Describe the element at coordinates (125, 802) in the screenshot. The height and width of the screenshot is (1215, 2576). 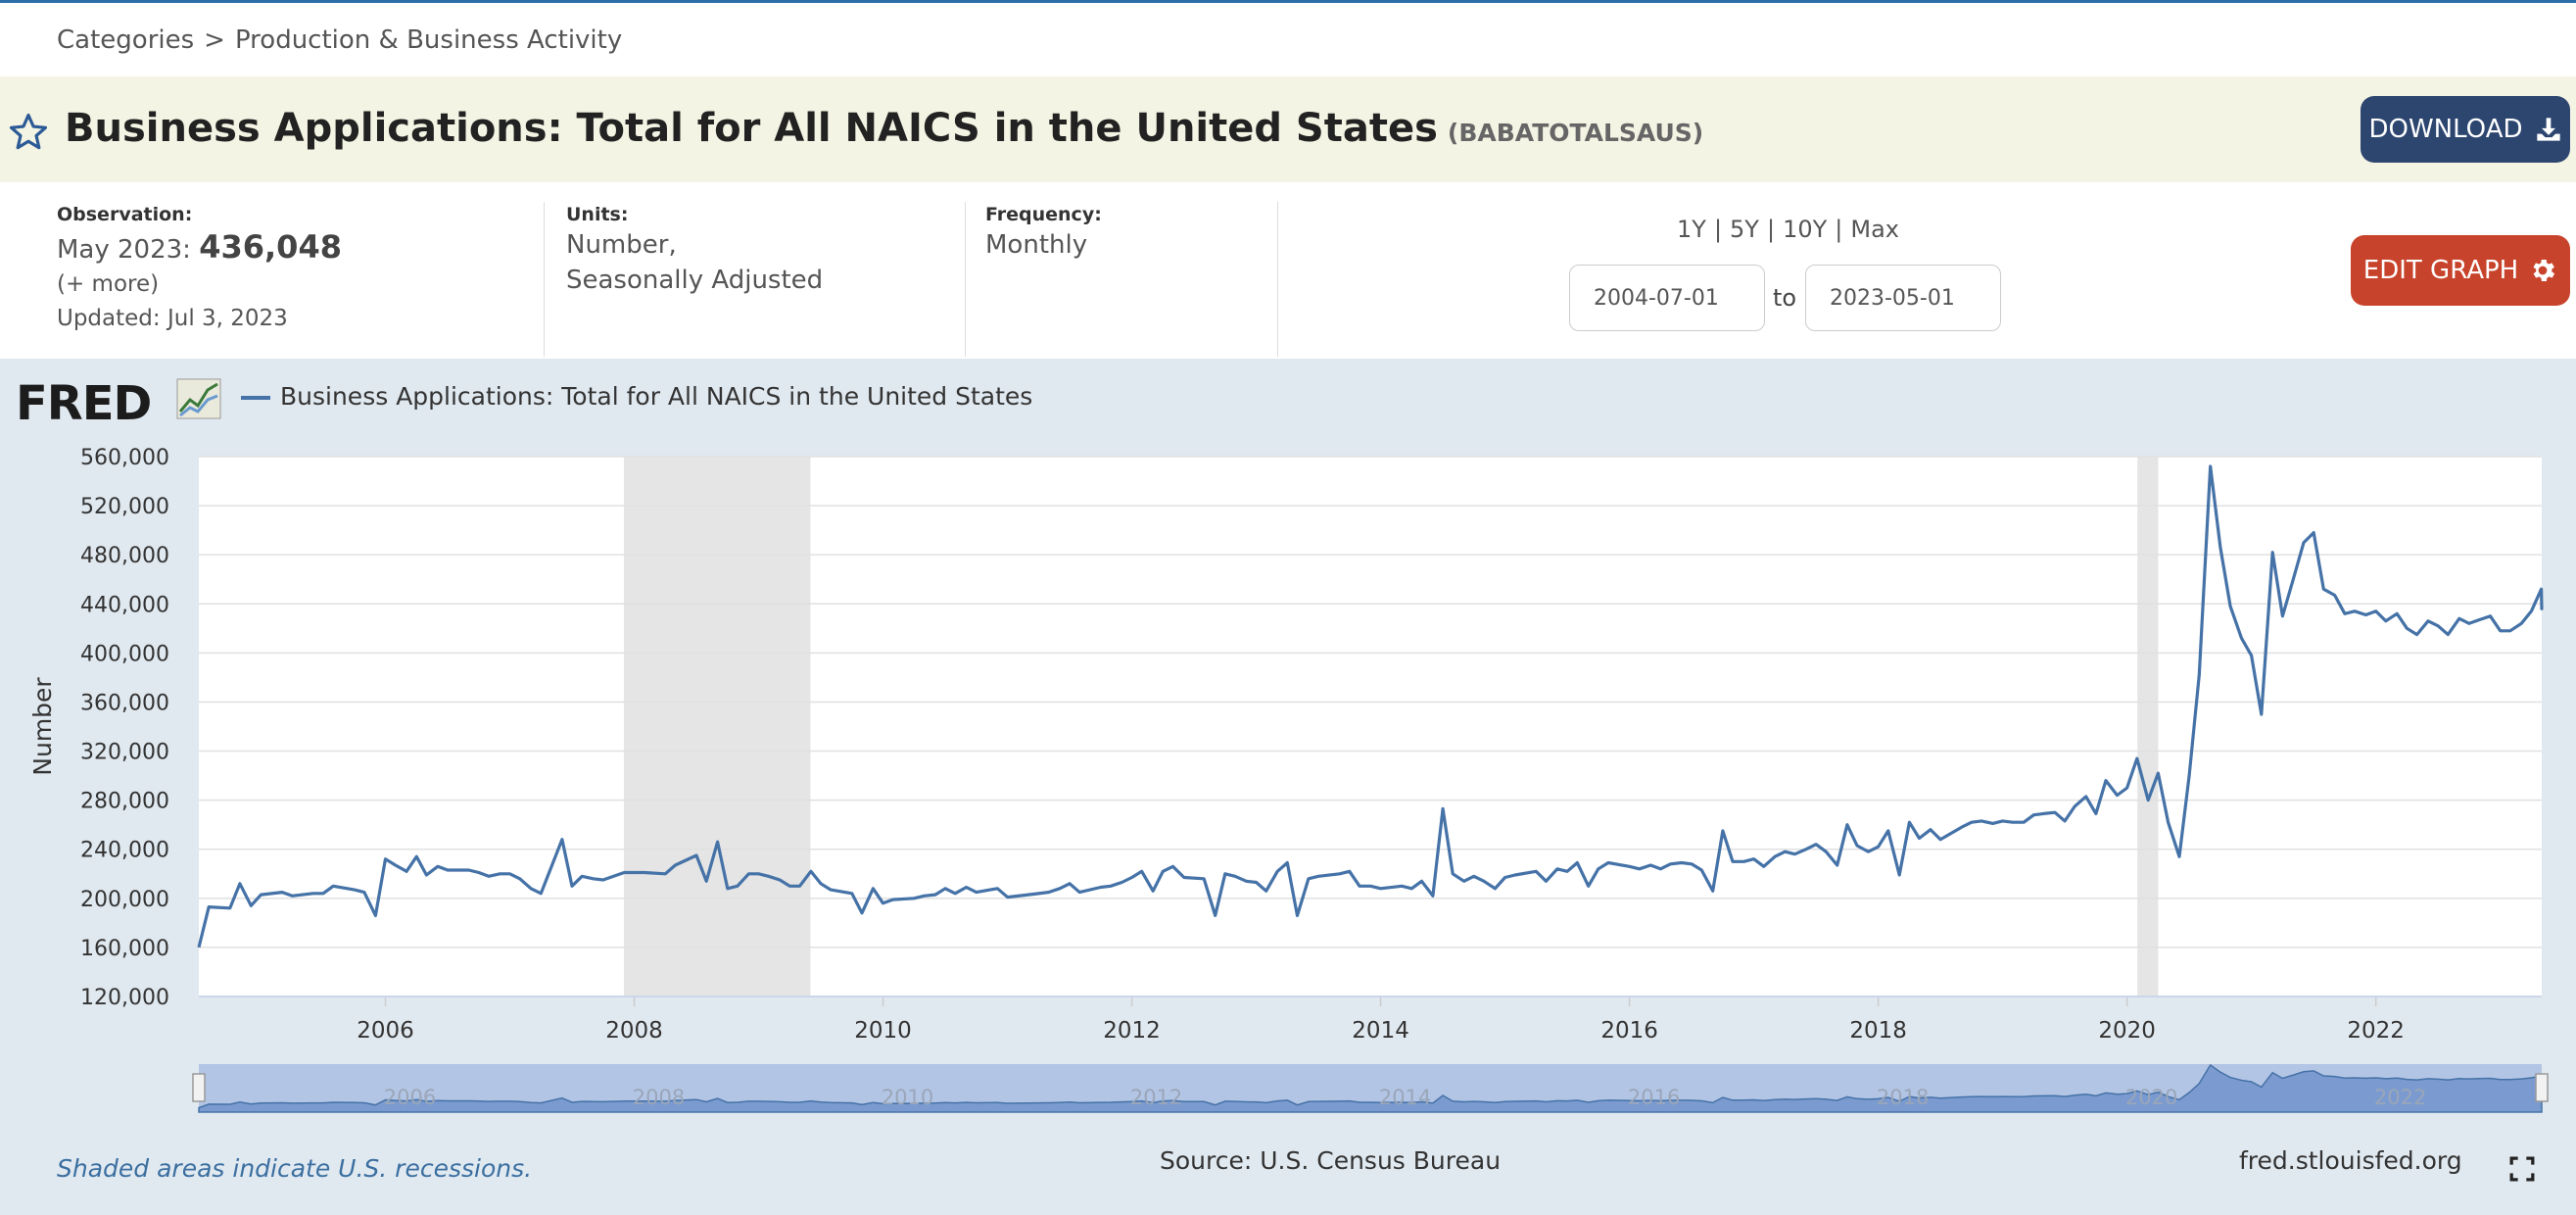
I see `y-tick-label: 280,000` at that location.